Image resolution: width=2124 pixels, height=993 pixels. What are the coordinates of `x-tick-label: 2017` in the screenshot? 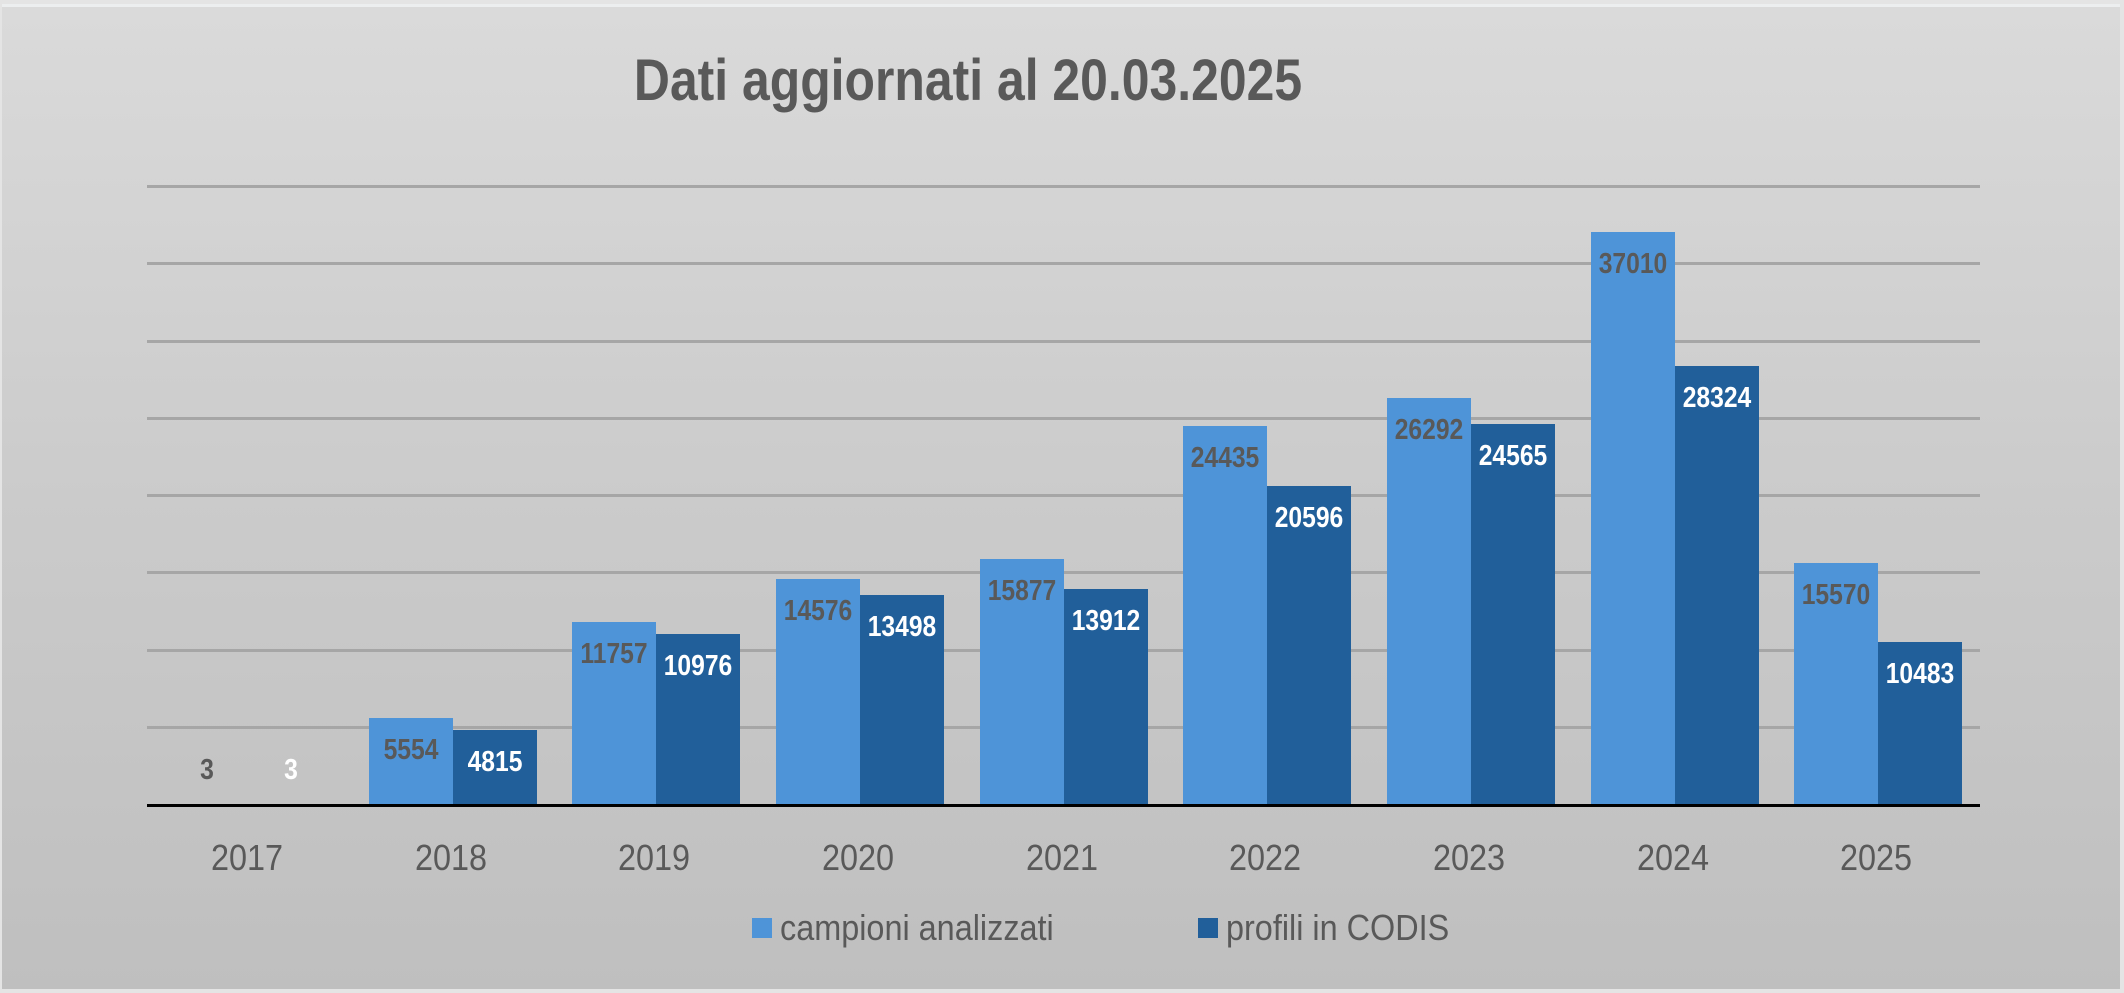 It's located at (246, 857).